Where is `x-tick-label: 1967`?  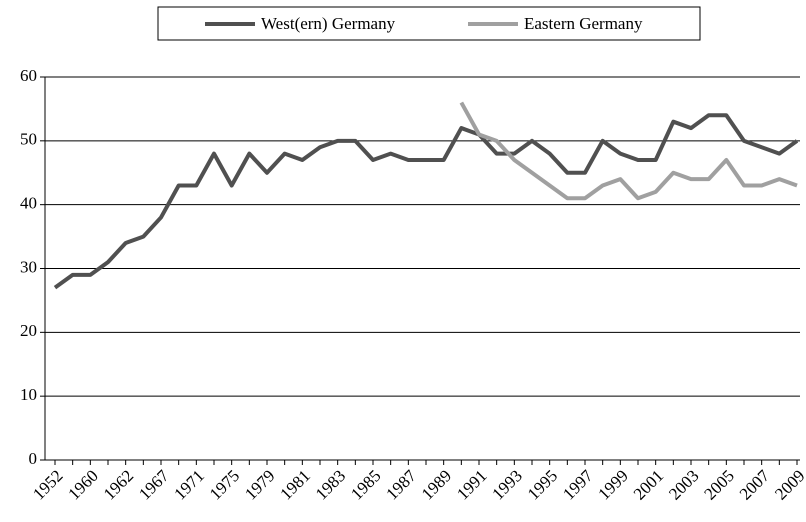
x-tick-label: 1967 is located at coordinates (154, 485).